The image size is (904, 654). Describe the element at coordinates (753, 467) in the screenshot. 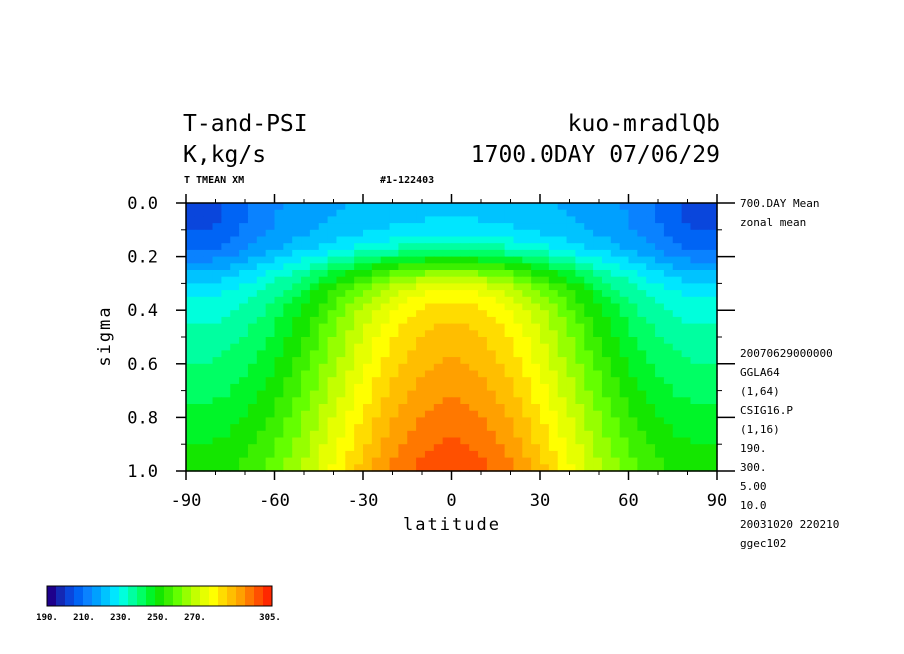

I see `side-info-line: 300.` at that location.